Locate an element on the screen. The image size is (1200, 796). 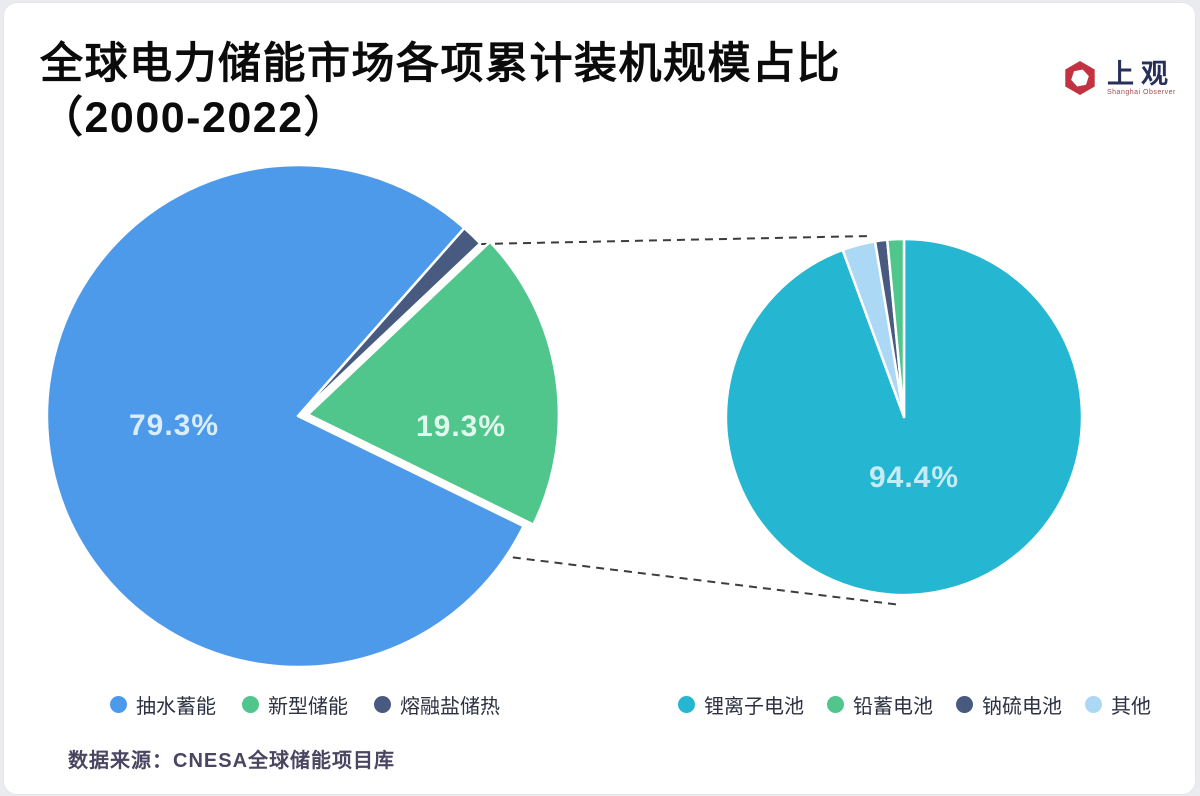
legend-breakdown: 锂离子电池 铅蓄电池 钠硫电池 其他 is located at coordinates (914, 704).